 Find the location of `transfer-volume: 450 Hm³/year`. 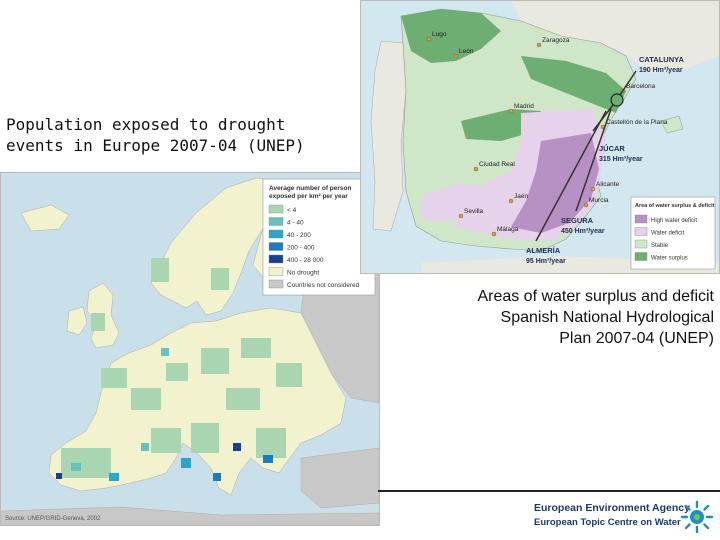

transfer-volume: 450 Hm³/year is located at coordinates (583, 231).